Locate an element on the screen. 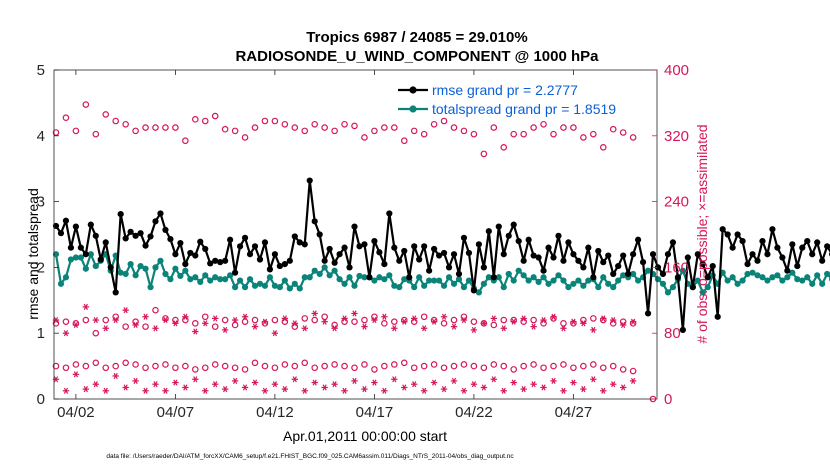 The image size is (830, 470). y-axis-label-right: # of obs: o=possible; ×=assimilated is located at coordinates (702, 233).